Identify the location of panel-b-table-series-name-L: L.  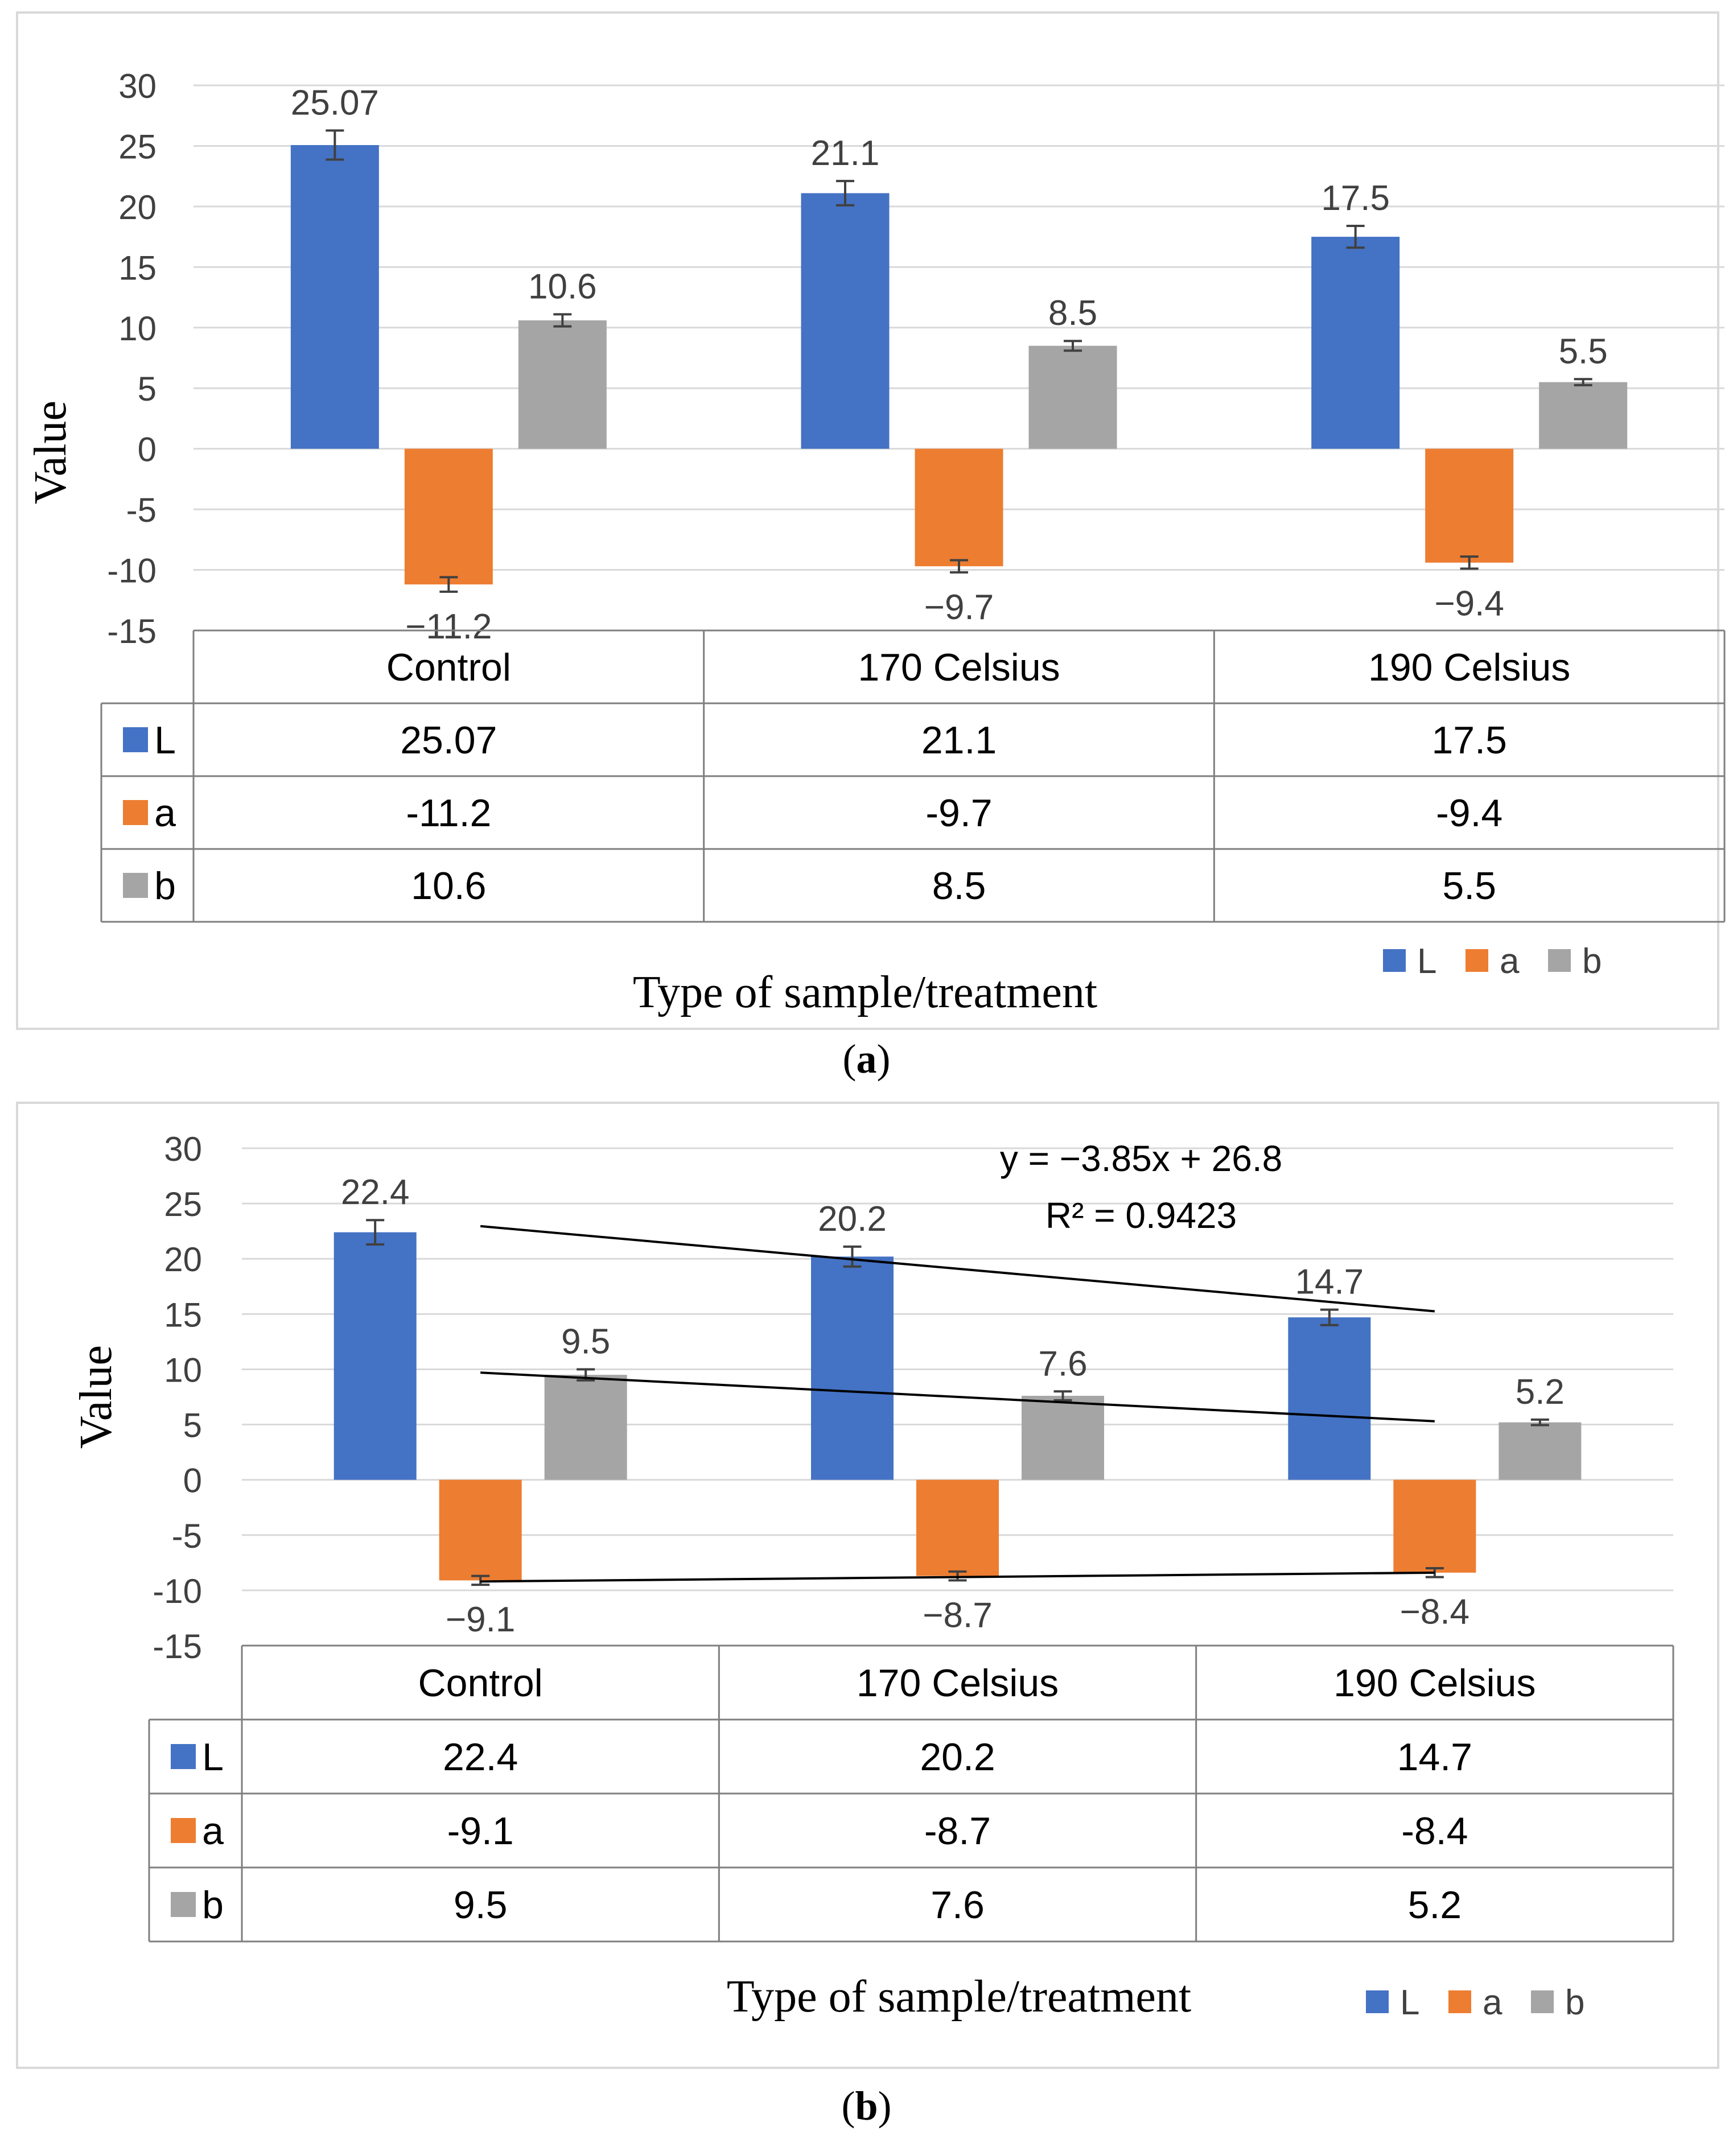
(213, 1757).